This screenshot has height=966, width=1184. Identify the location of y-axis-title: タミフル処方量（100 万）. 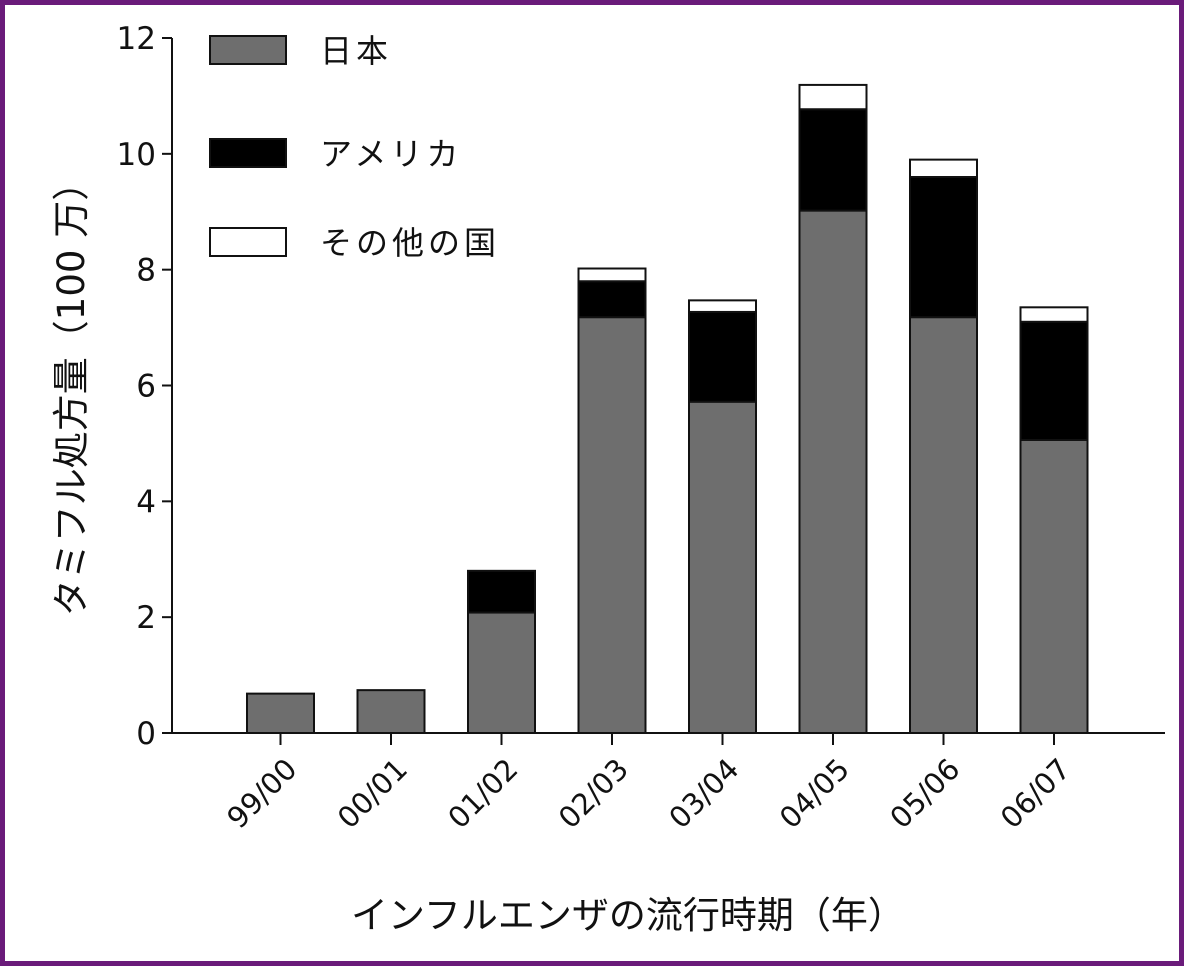
(71, 390).